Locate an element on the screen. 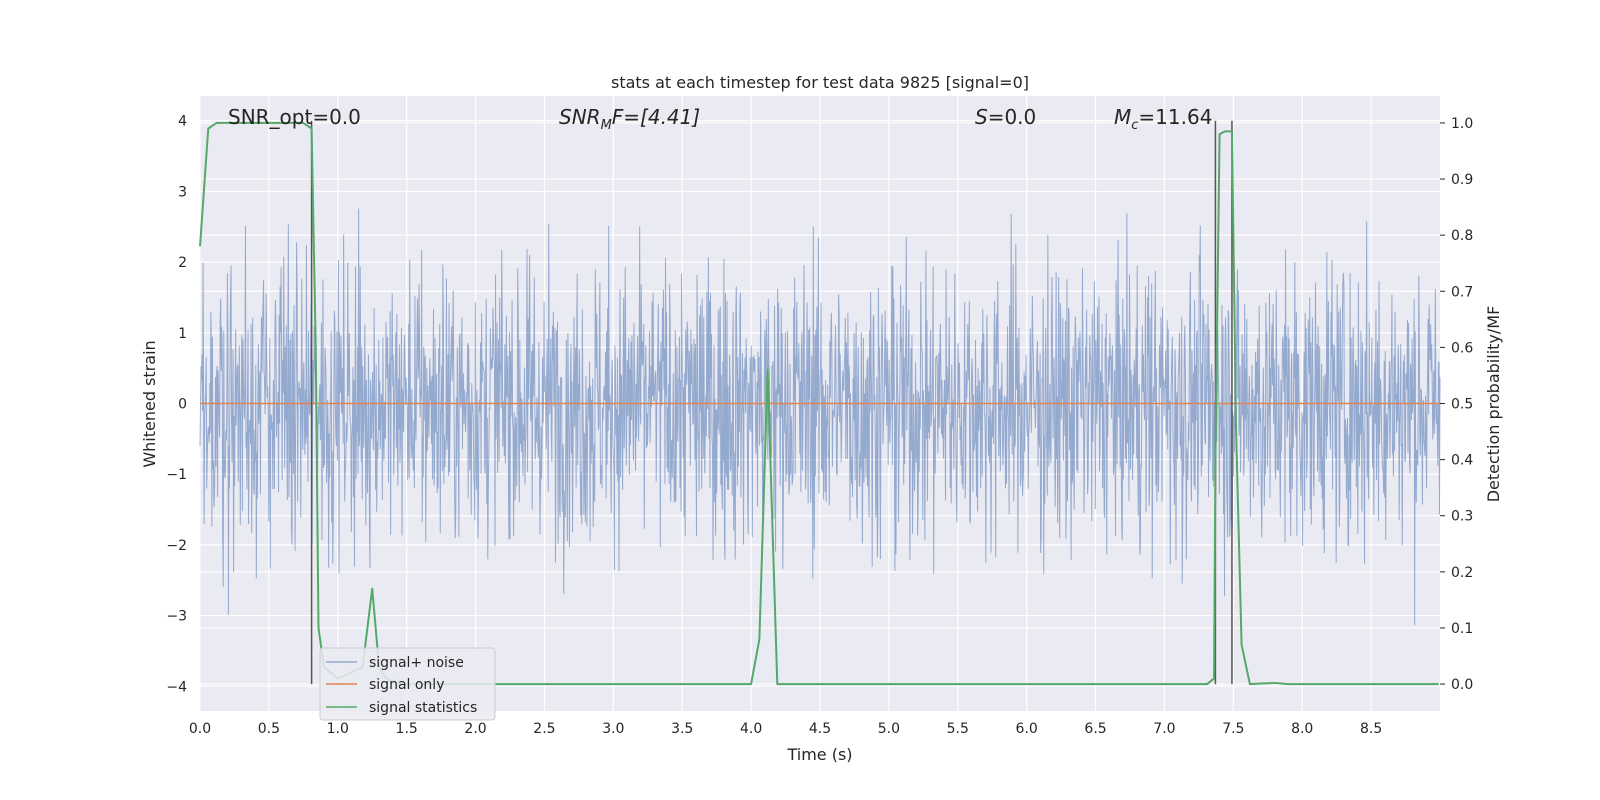 Image resolution: width=1600 pixels, height=800 pixels. y-right-tick-label: 0.8 is located at coordinates (1462, 236).